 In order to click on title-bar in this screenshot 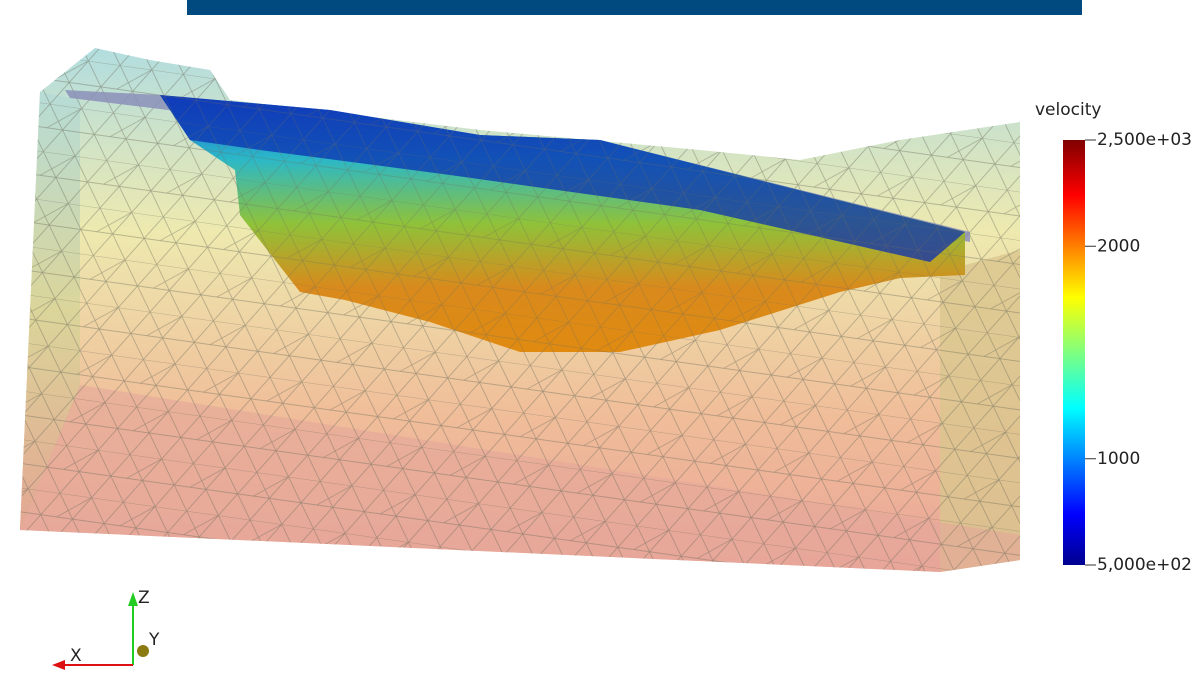, I will do `click(634, 7)`.